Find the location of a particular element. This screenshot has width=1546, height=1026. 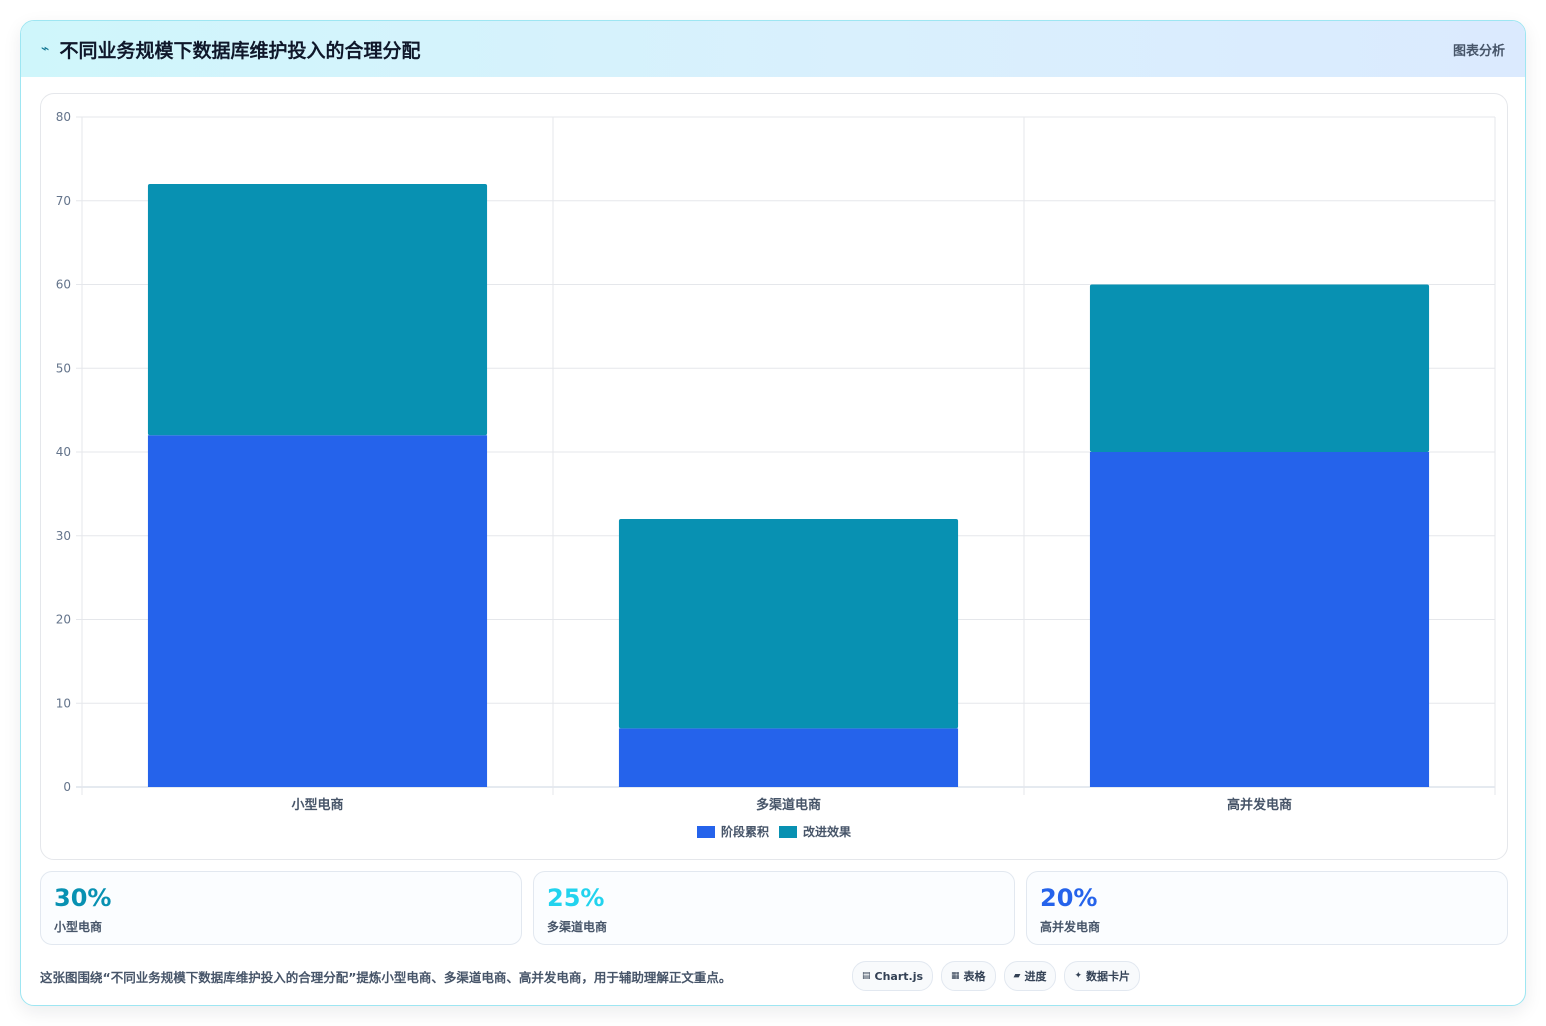

tag-data-card: ✦ 数据卡片 is located at coordinates (1102, 976).